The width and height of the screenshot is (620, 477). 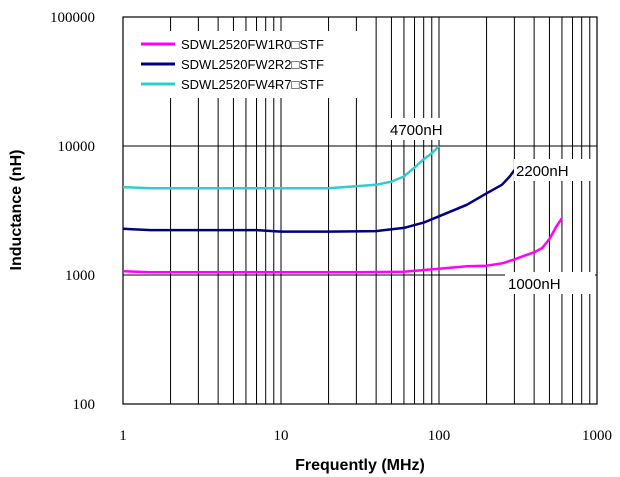 What do you see at coordinates (281, 436) in the screenshot?
I see `x-tick-label: 10` at bounding box center [281, 436].